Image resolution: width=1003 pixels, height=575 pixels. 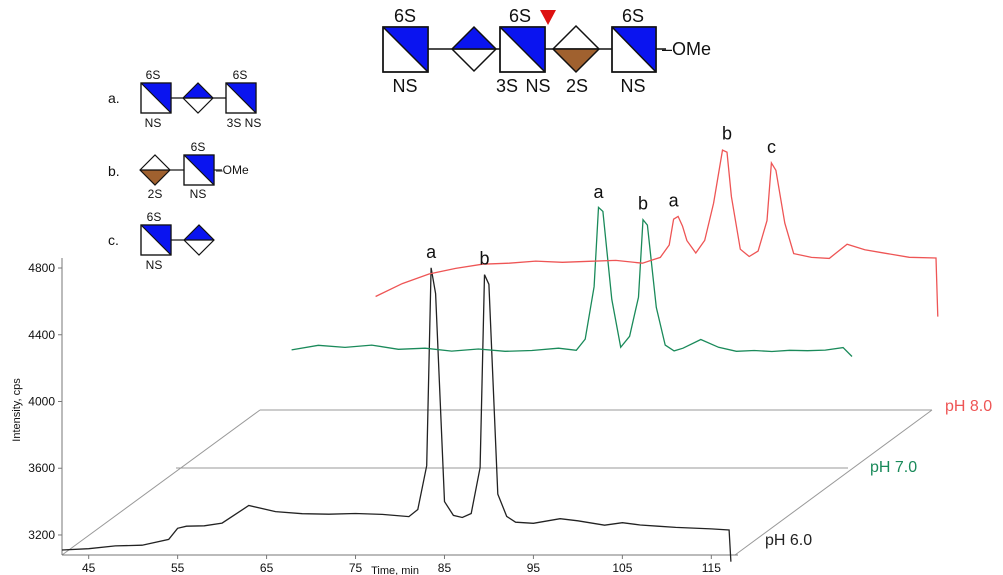 I want to click on x-tick-label: 55, so click(x=178, y=568).